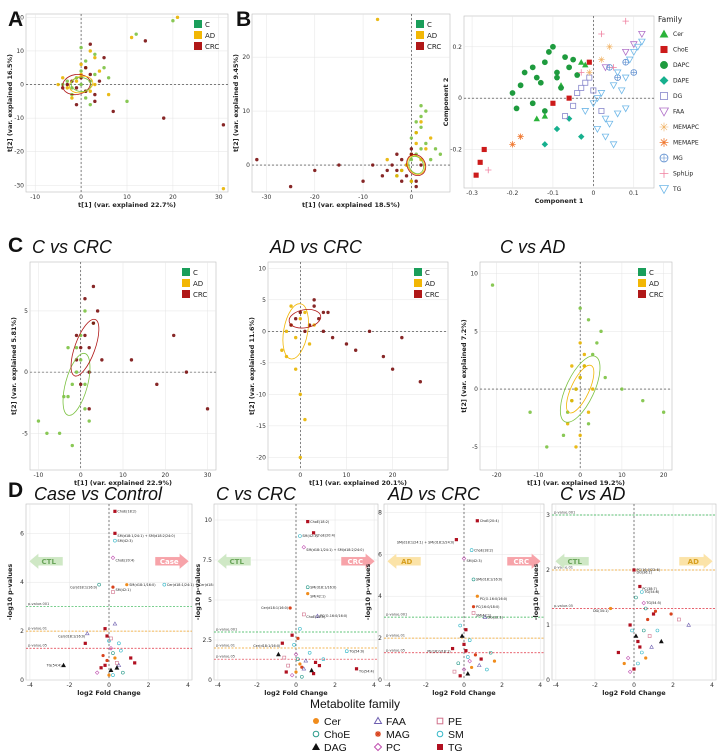 The height and width of the screenshot is (756, 725). What do you see at coordinates (420, 46) in the screenshot?
I see `legend-swatch-crc` at bounding box center [420, 46].